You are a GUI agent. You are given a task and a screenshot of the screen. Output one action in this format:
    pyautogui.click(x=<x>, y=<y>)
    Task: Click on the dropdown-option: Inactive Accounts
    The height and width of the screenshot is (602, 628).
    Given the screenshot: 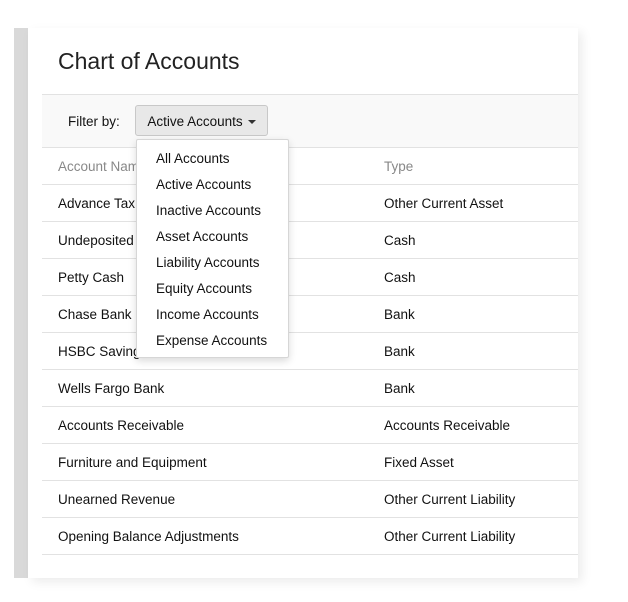 What is the action you would take?
    pyautogui.click(x=209, y=210)
    